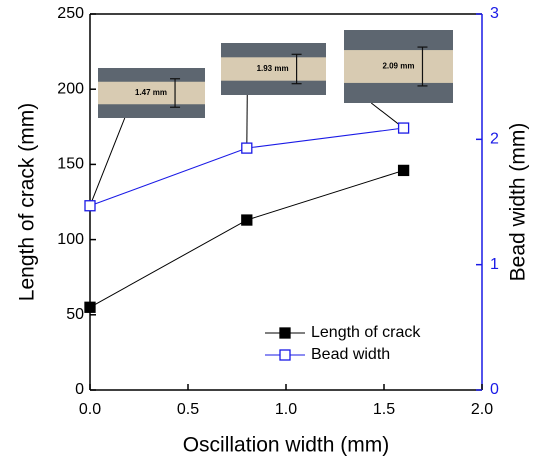 The image size is (535, 466). I want to click on y-tick-label: 250, so click(70, 13).